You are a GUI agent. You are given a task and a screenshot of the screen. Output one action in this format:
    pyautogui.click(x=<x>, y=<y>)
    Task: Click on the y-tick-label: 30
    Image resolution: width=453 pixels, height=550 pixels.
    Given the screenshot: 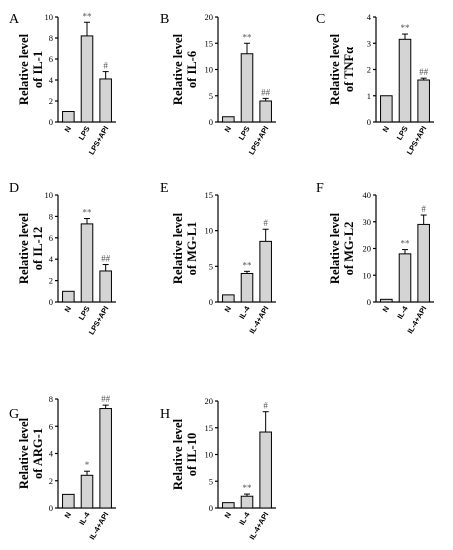 What is the action you would take?
    pyautogui.click(x=367, y=222)
    